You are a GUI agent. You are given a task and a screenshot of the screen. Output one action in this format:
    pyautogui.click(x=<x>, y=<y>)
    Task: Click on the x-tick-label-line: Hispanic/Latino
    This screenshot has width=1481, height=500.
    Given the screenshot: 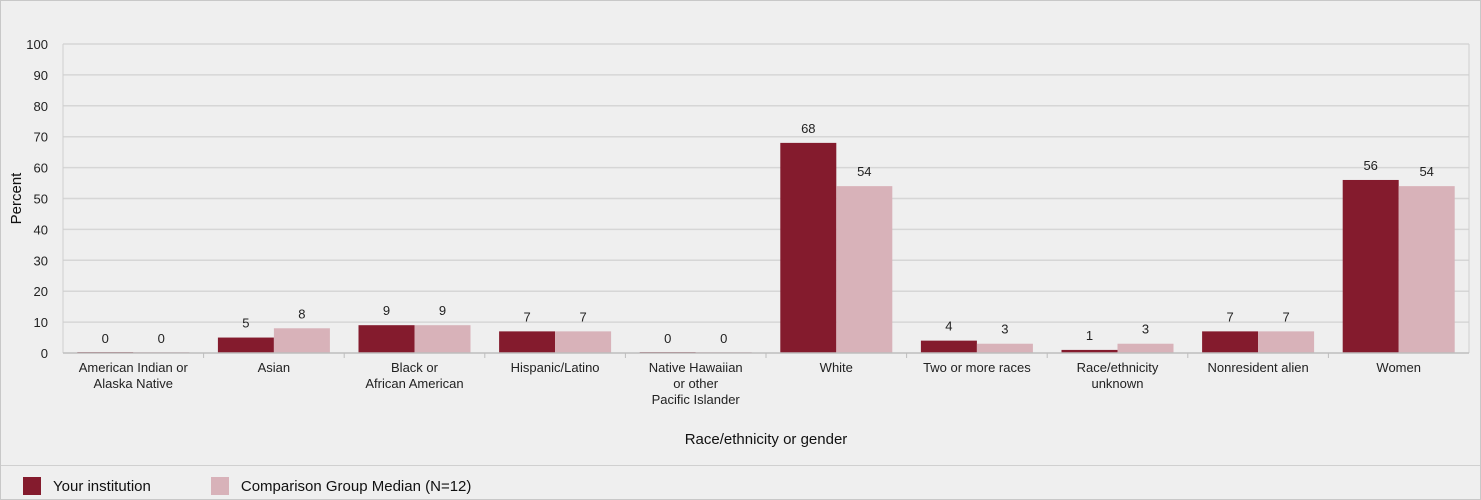 What is the action you would take?
    pyautogui.click(x=555, y=367)
    